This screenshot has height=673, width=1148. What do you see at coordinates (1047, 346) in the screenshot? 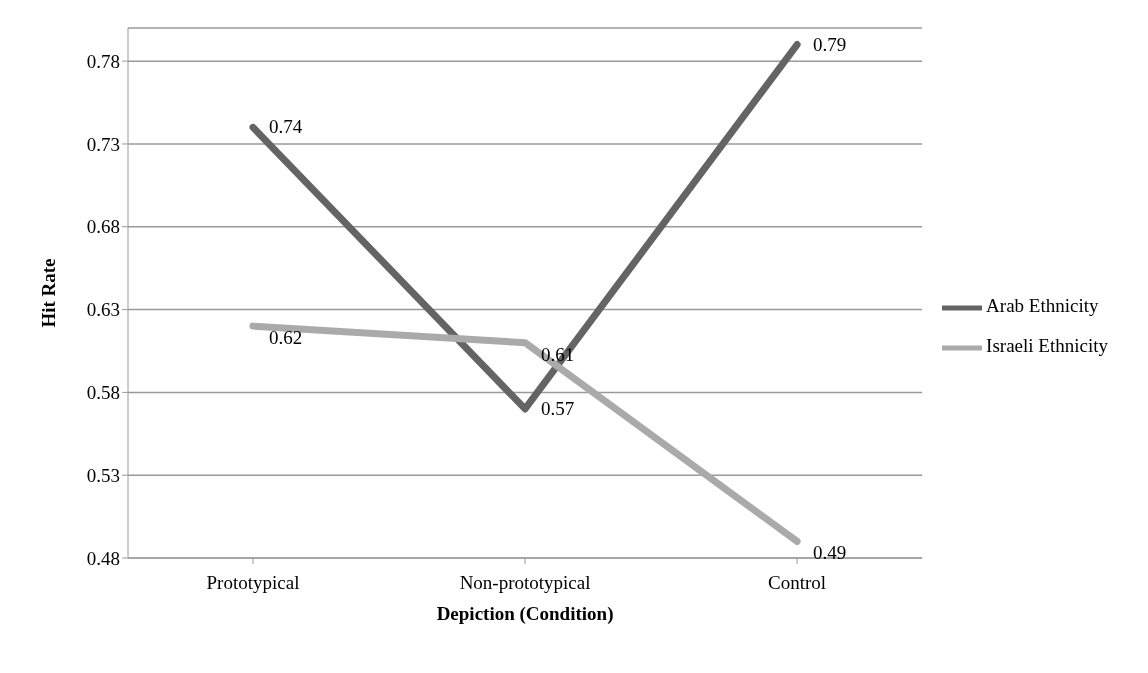
I see `legend-label: Israeli Ethnicity` at bounding box center [1047, 346].